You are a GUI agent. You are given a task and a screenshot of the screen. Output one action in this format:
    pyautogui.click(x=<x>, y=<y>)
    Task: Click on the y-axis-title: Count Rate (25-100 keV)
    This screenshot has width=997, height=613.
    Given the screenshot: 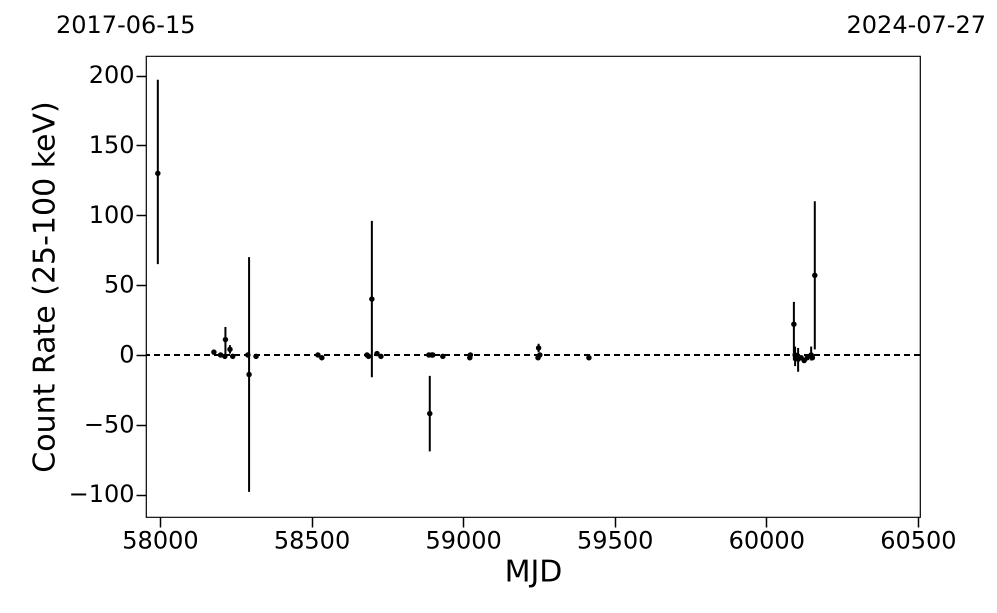 What is the action you would take?
    pyautogui.click(x=45, y=287)
    